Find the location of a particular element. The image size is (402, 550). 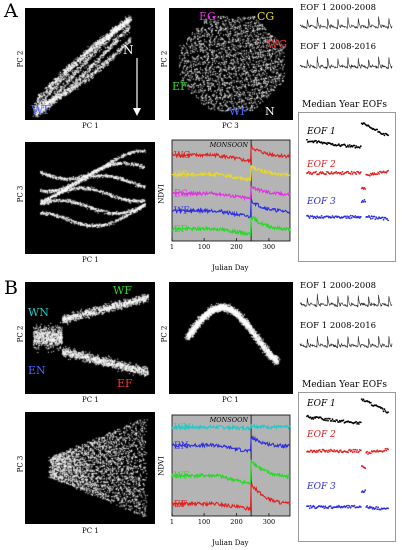

ndvi-xtick-label: 1 is located at coordinates (172, 522).